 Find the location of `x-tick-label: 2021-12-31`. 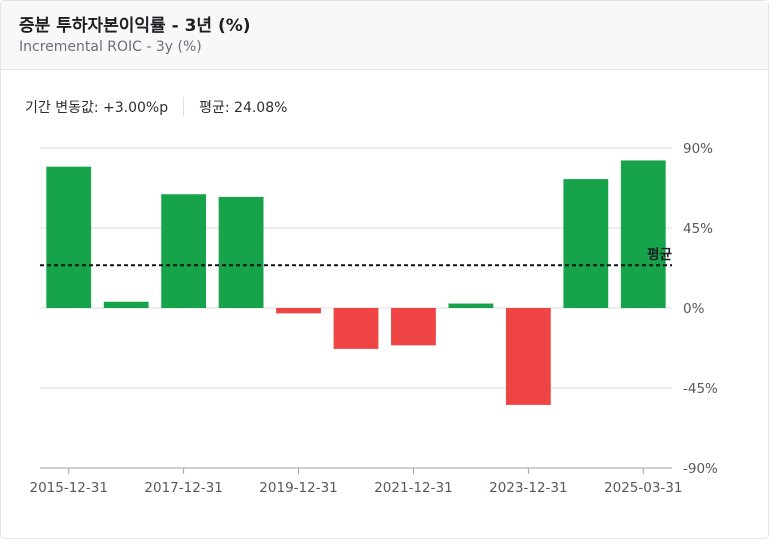

x-tick-label: 2021-12-31 is located at coordinates (413, 488).